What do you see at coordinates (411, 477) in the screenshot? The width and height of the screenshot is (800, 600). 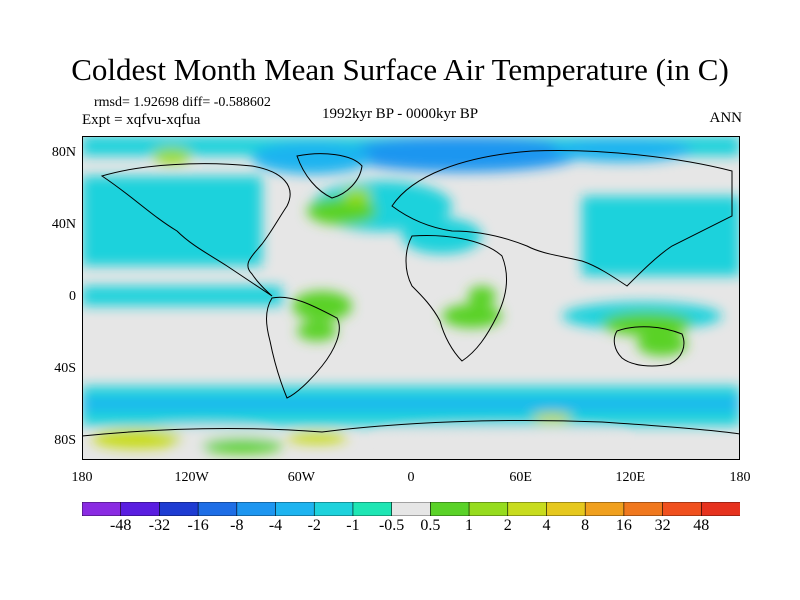 I see `lon-tick-label: 0` at bounding box center [411, 477].